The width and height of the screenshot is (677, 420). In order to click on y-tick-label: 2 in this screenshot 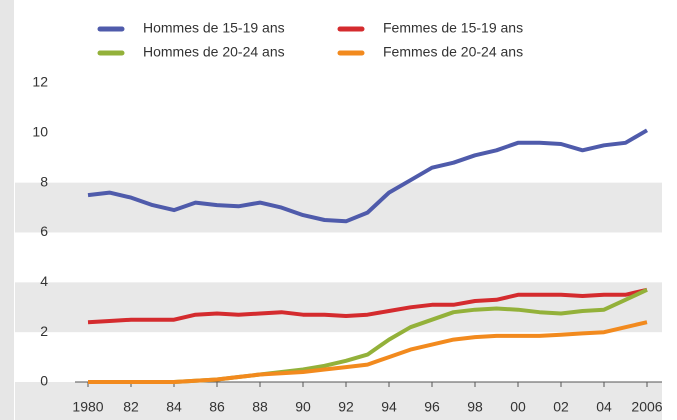, I will do `click(44, 331)`.